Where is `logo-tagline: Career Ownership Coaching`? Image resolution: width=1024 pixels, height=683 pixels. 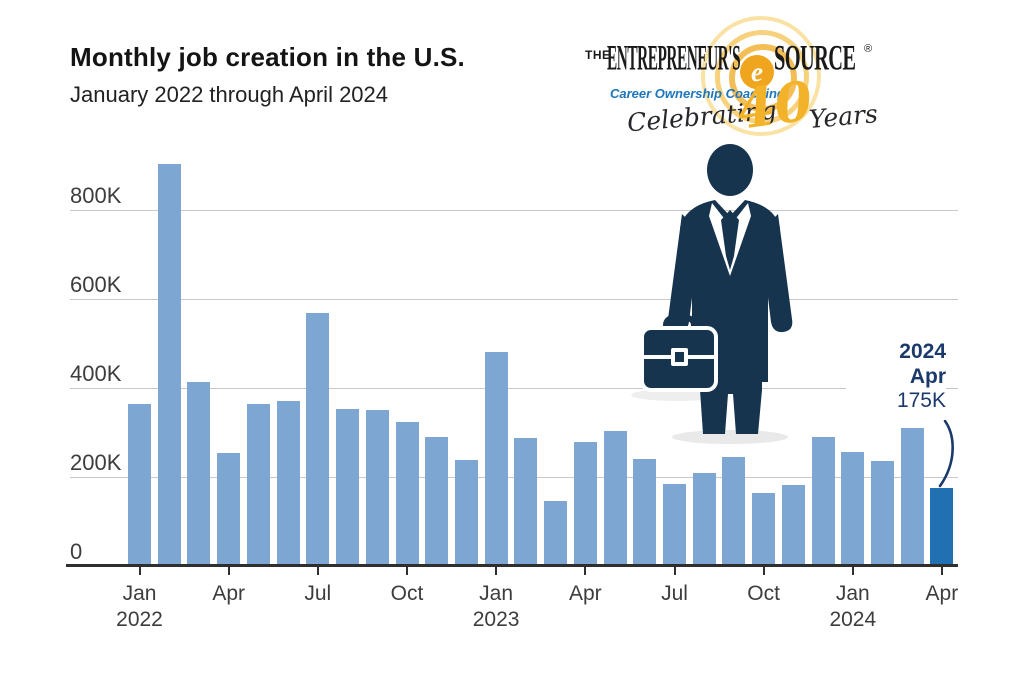 logo-tagline: Career Ownership Coaching is located at coordinates (697, 93).